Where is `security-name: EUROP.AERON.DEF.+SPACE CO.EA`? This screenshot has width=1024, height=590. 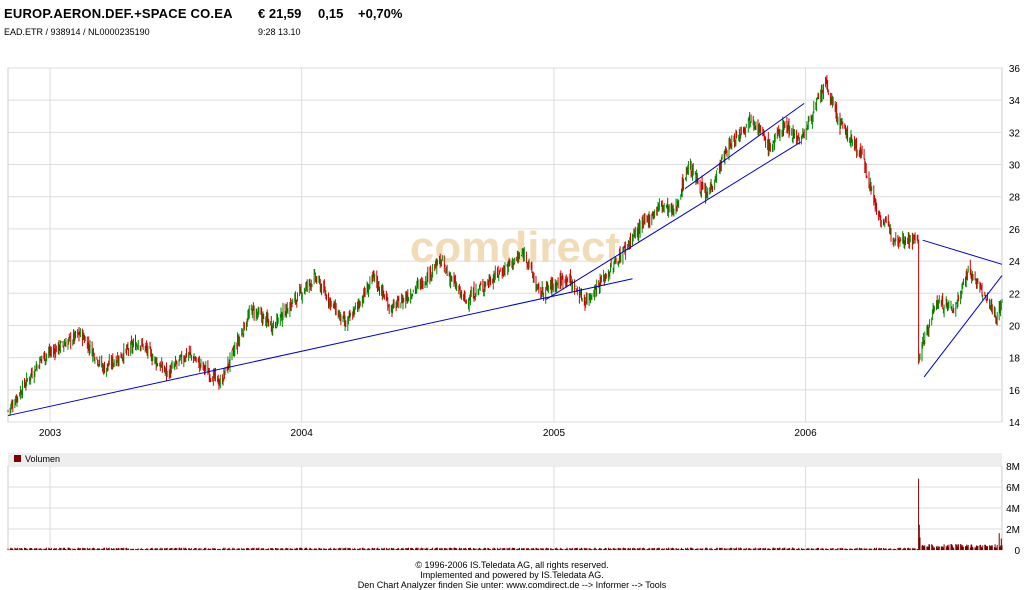 security-name: EUROP.AERON.DEF.+SPACE CO.EA is located at coordinates (118, 13).